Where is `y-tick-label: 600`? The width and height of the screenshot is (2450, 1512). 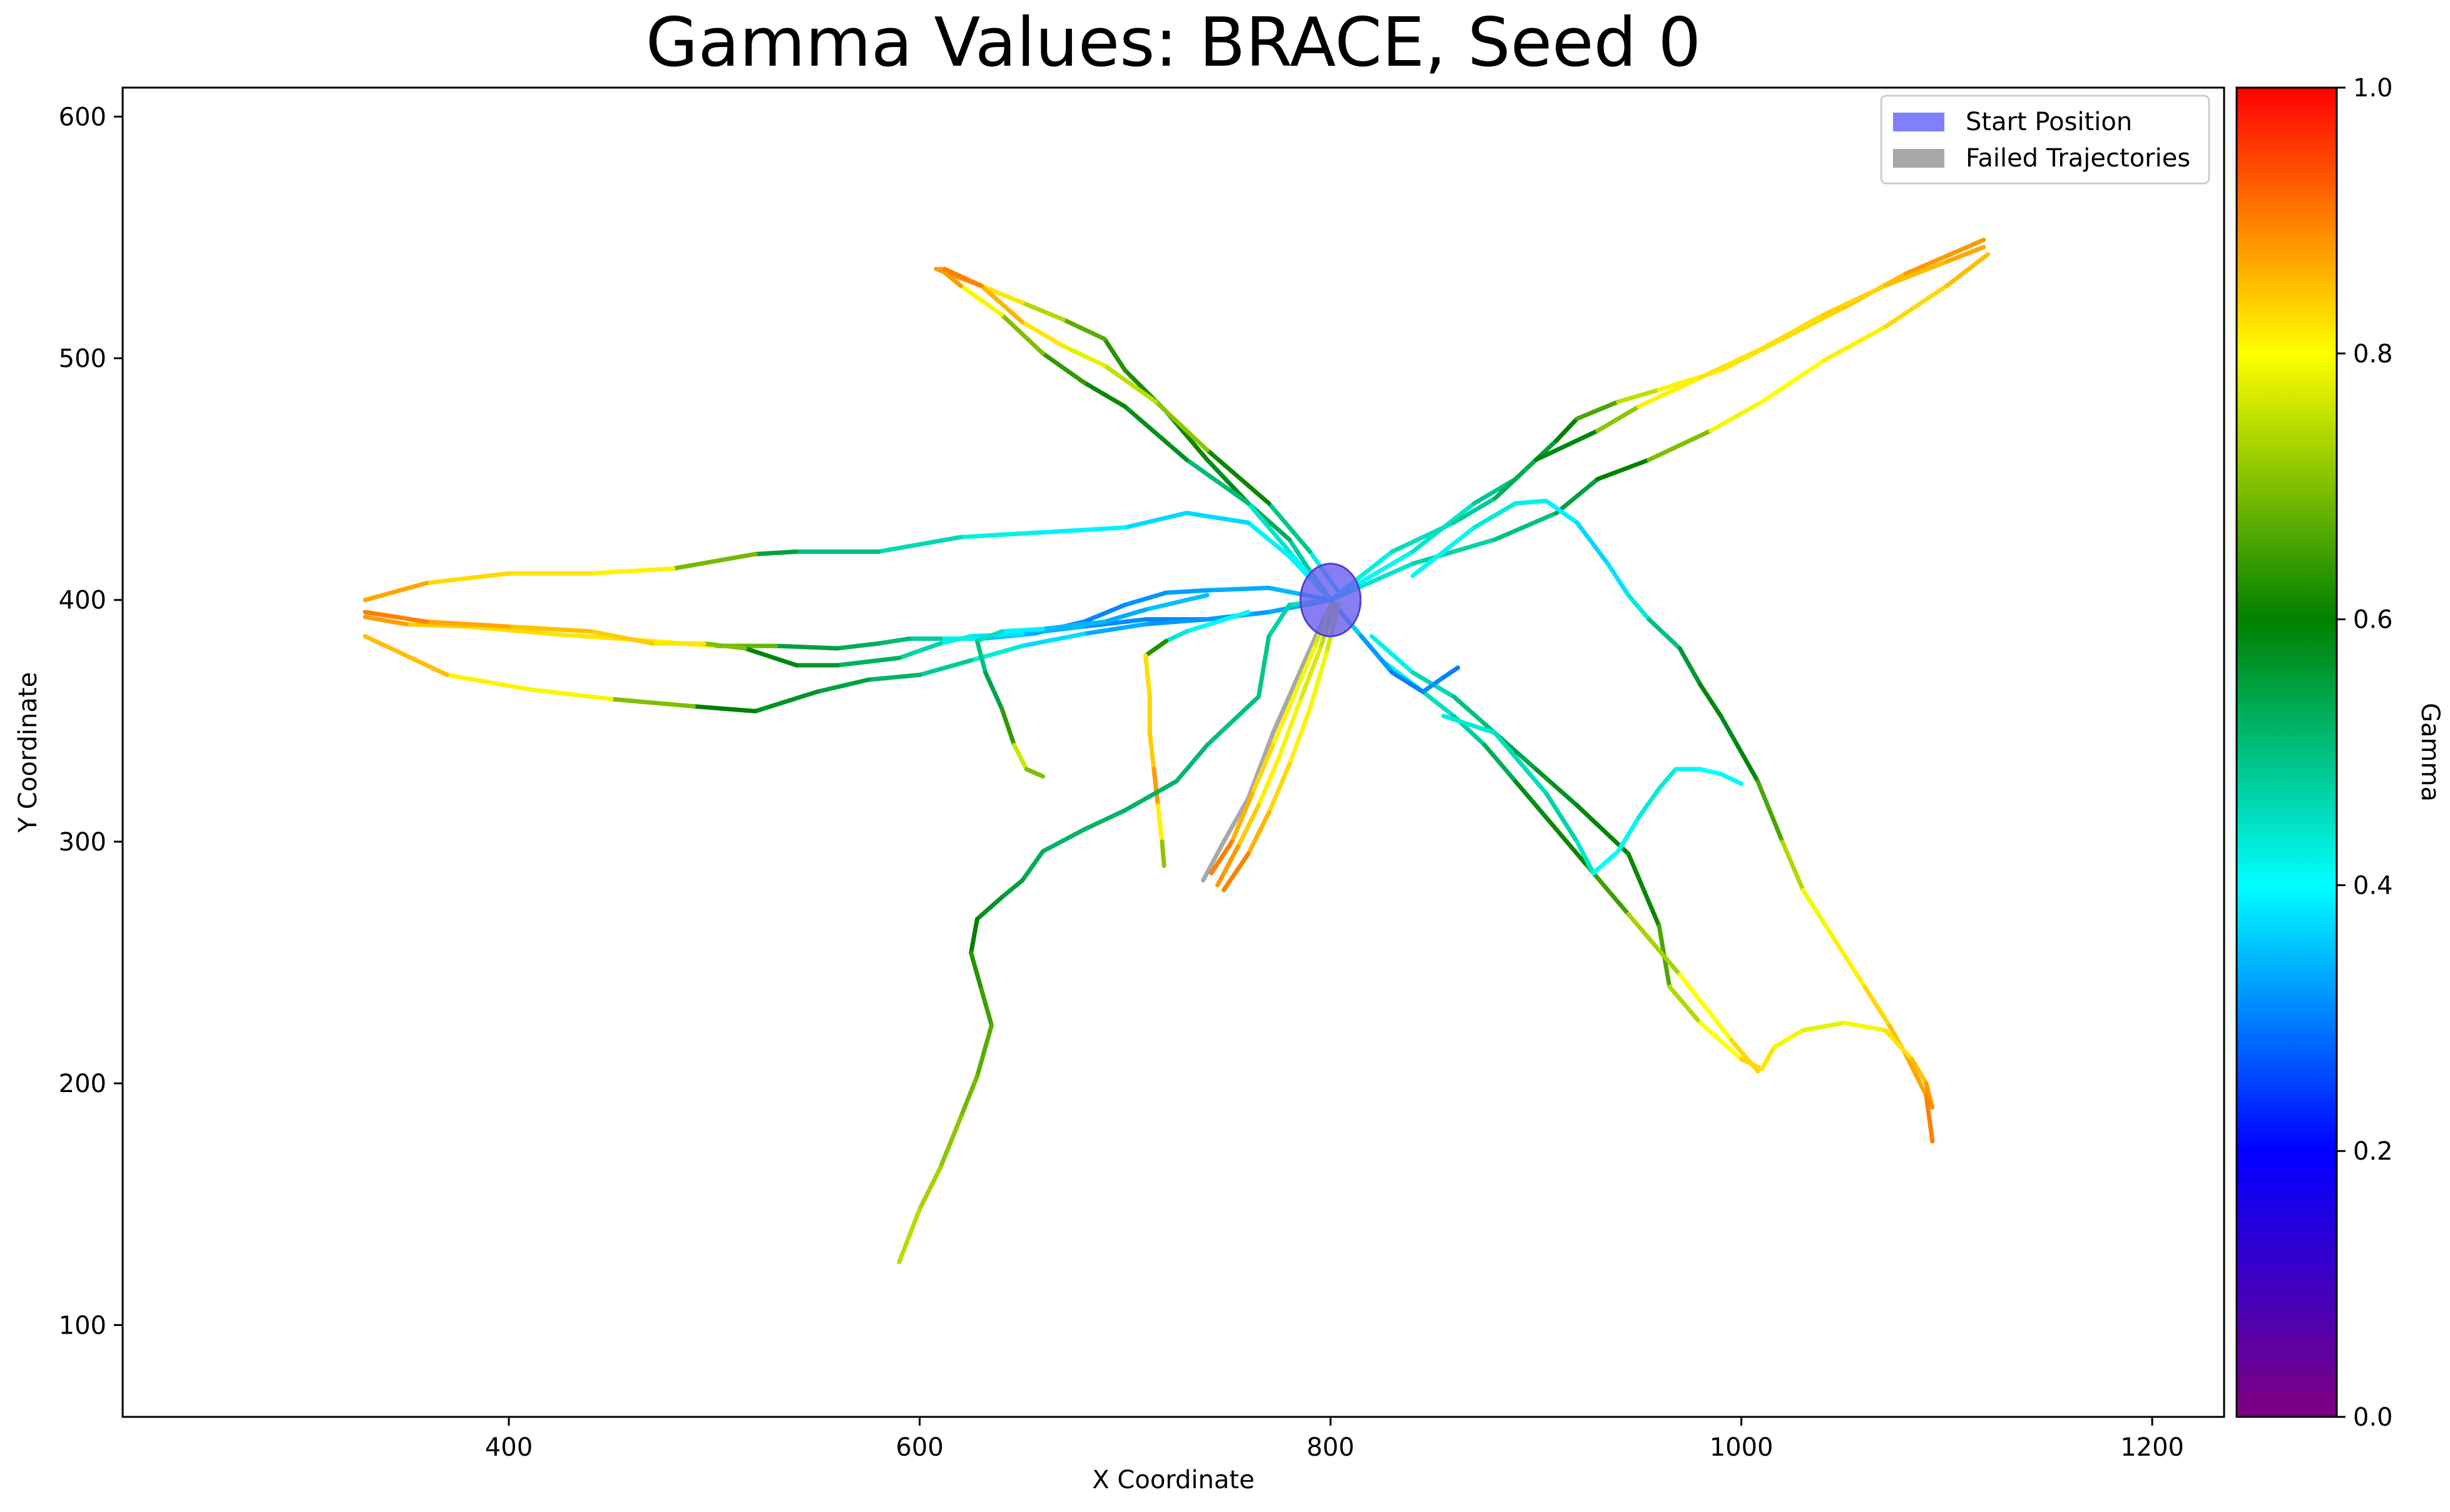
y-tick-label: 600 is located at coordinates (82, 117).